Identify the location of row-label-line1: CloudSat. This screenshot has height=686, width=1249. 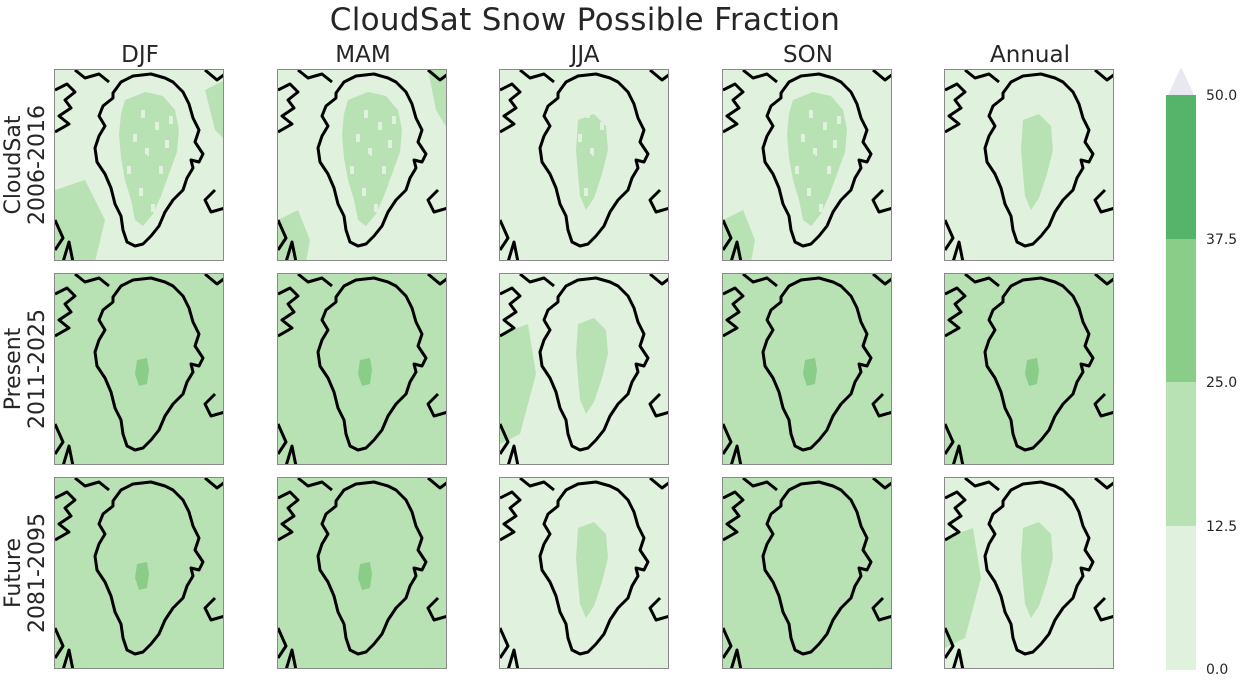
(13, 165).